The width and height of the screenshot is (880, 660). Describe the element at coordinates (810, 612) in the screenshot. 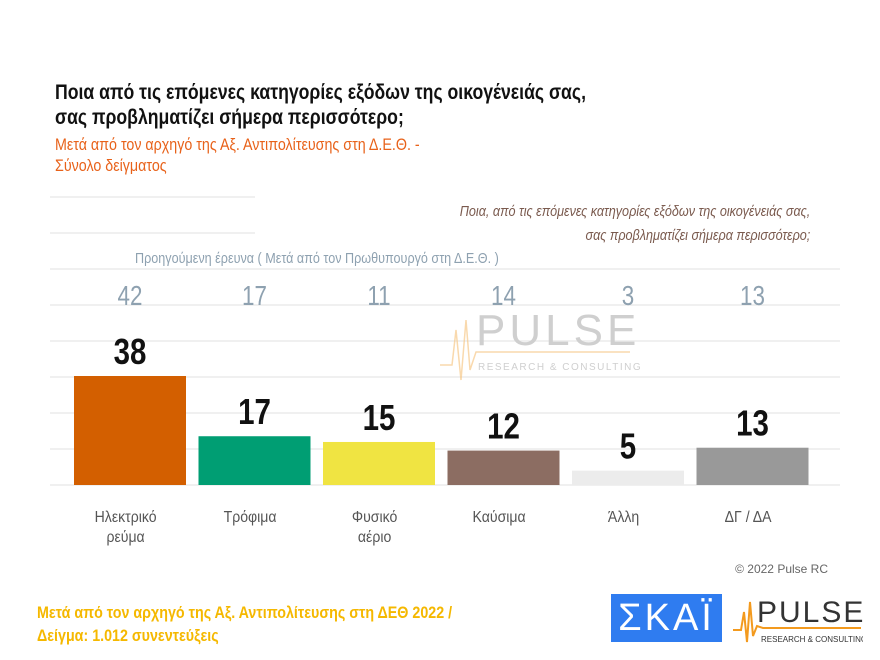

I see `pulse-logo-text: PULSE` at that location.